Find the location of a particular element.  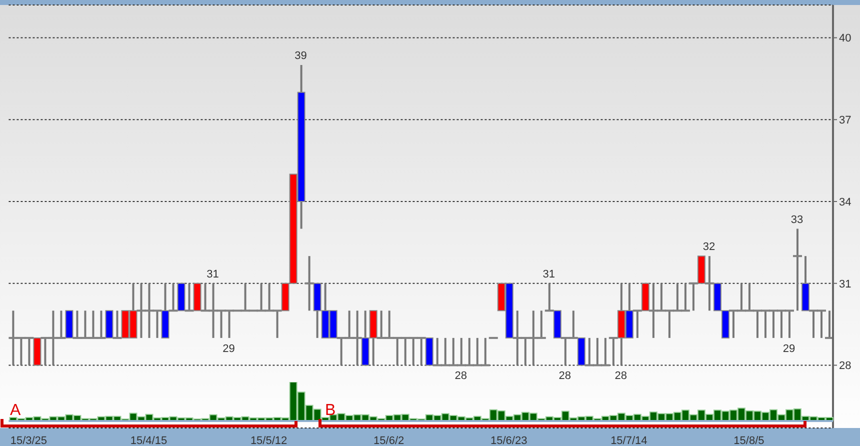

x-tick-label: 15/7/14 is located at coordinates (629, 440).